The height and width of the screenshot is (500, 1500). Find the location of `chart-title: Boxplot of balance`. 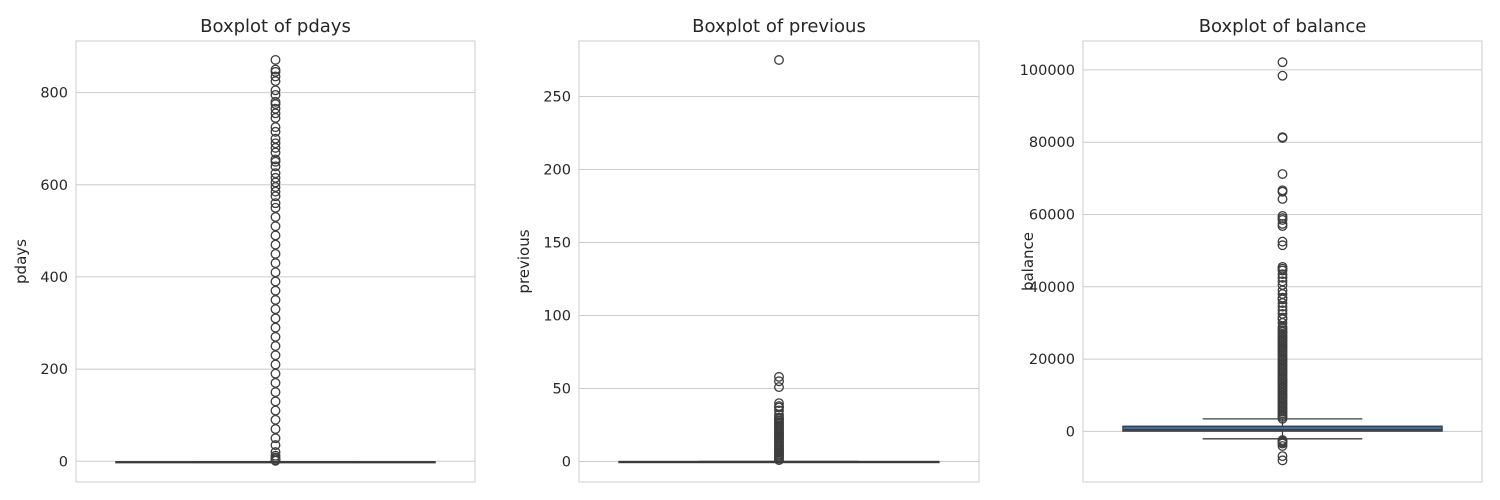

chart-title: Boxplot of balance is located at coordinates (1283, 26).